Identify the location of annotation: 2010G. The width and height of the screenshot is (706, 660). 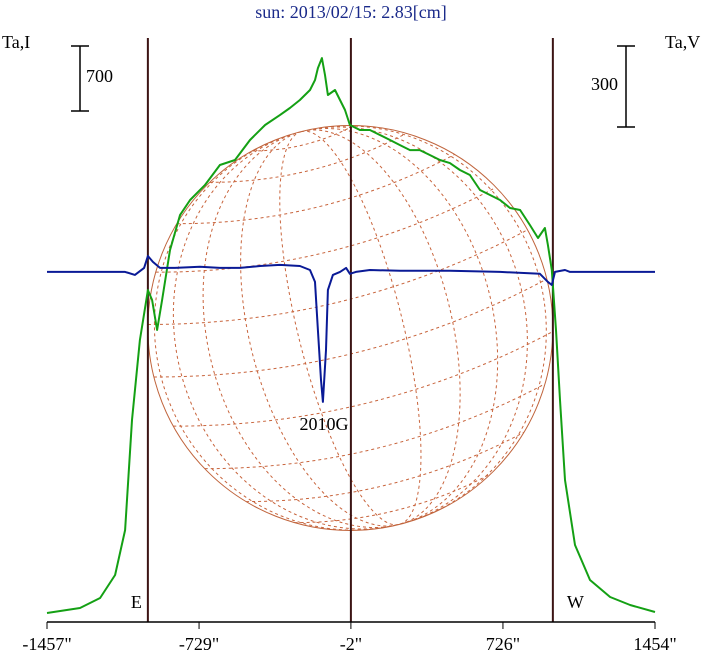
(323, 424).